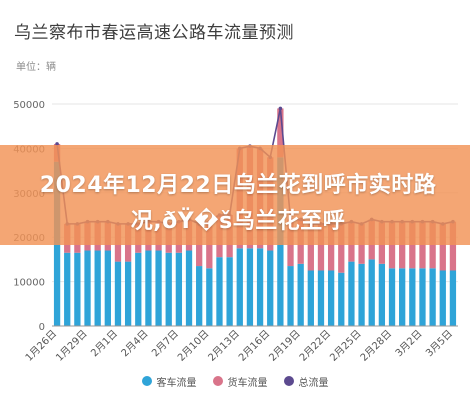 The image size is (470, 400). Describe the element at coordinates (439, 344) in the screenshot. I see `x-tick-label: 3月5日` at that location.